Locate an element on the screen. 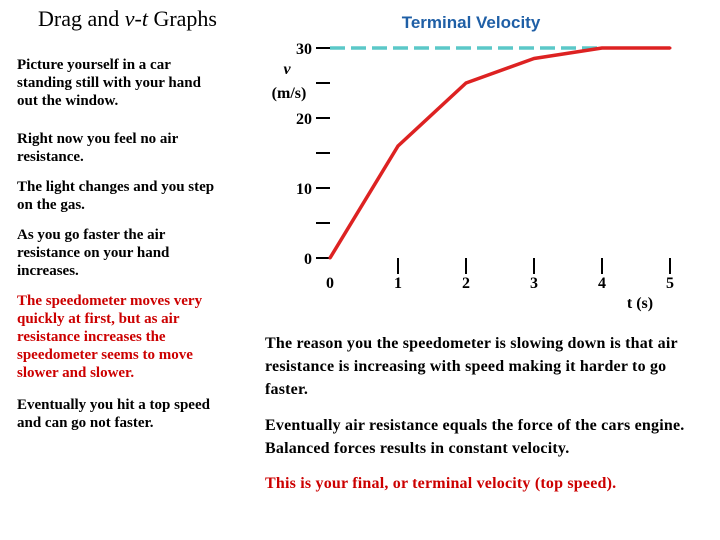  x-tick-label: 3 is located at coordinates (534, 283).